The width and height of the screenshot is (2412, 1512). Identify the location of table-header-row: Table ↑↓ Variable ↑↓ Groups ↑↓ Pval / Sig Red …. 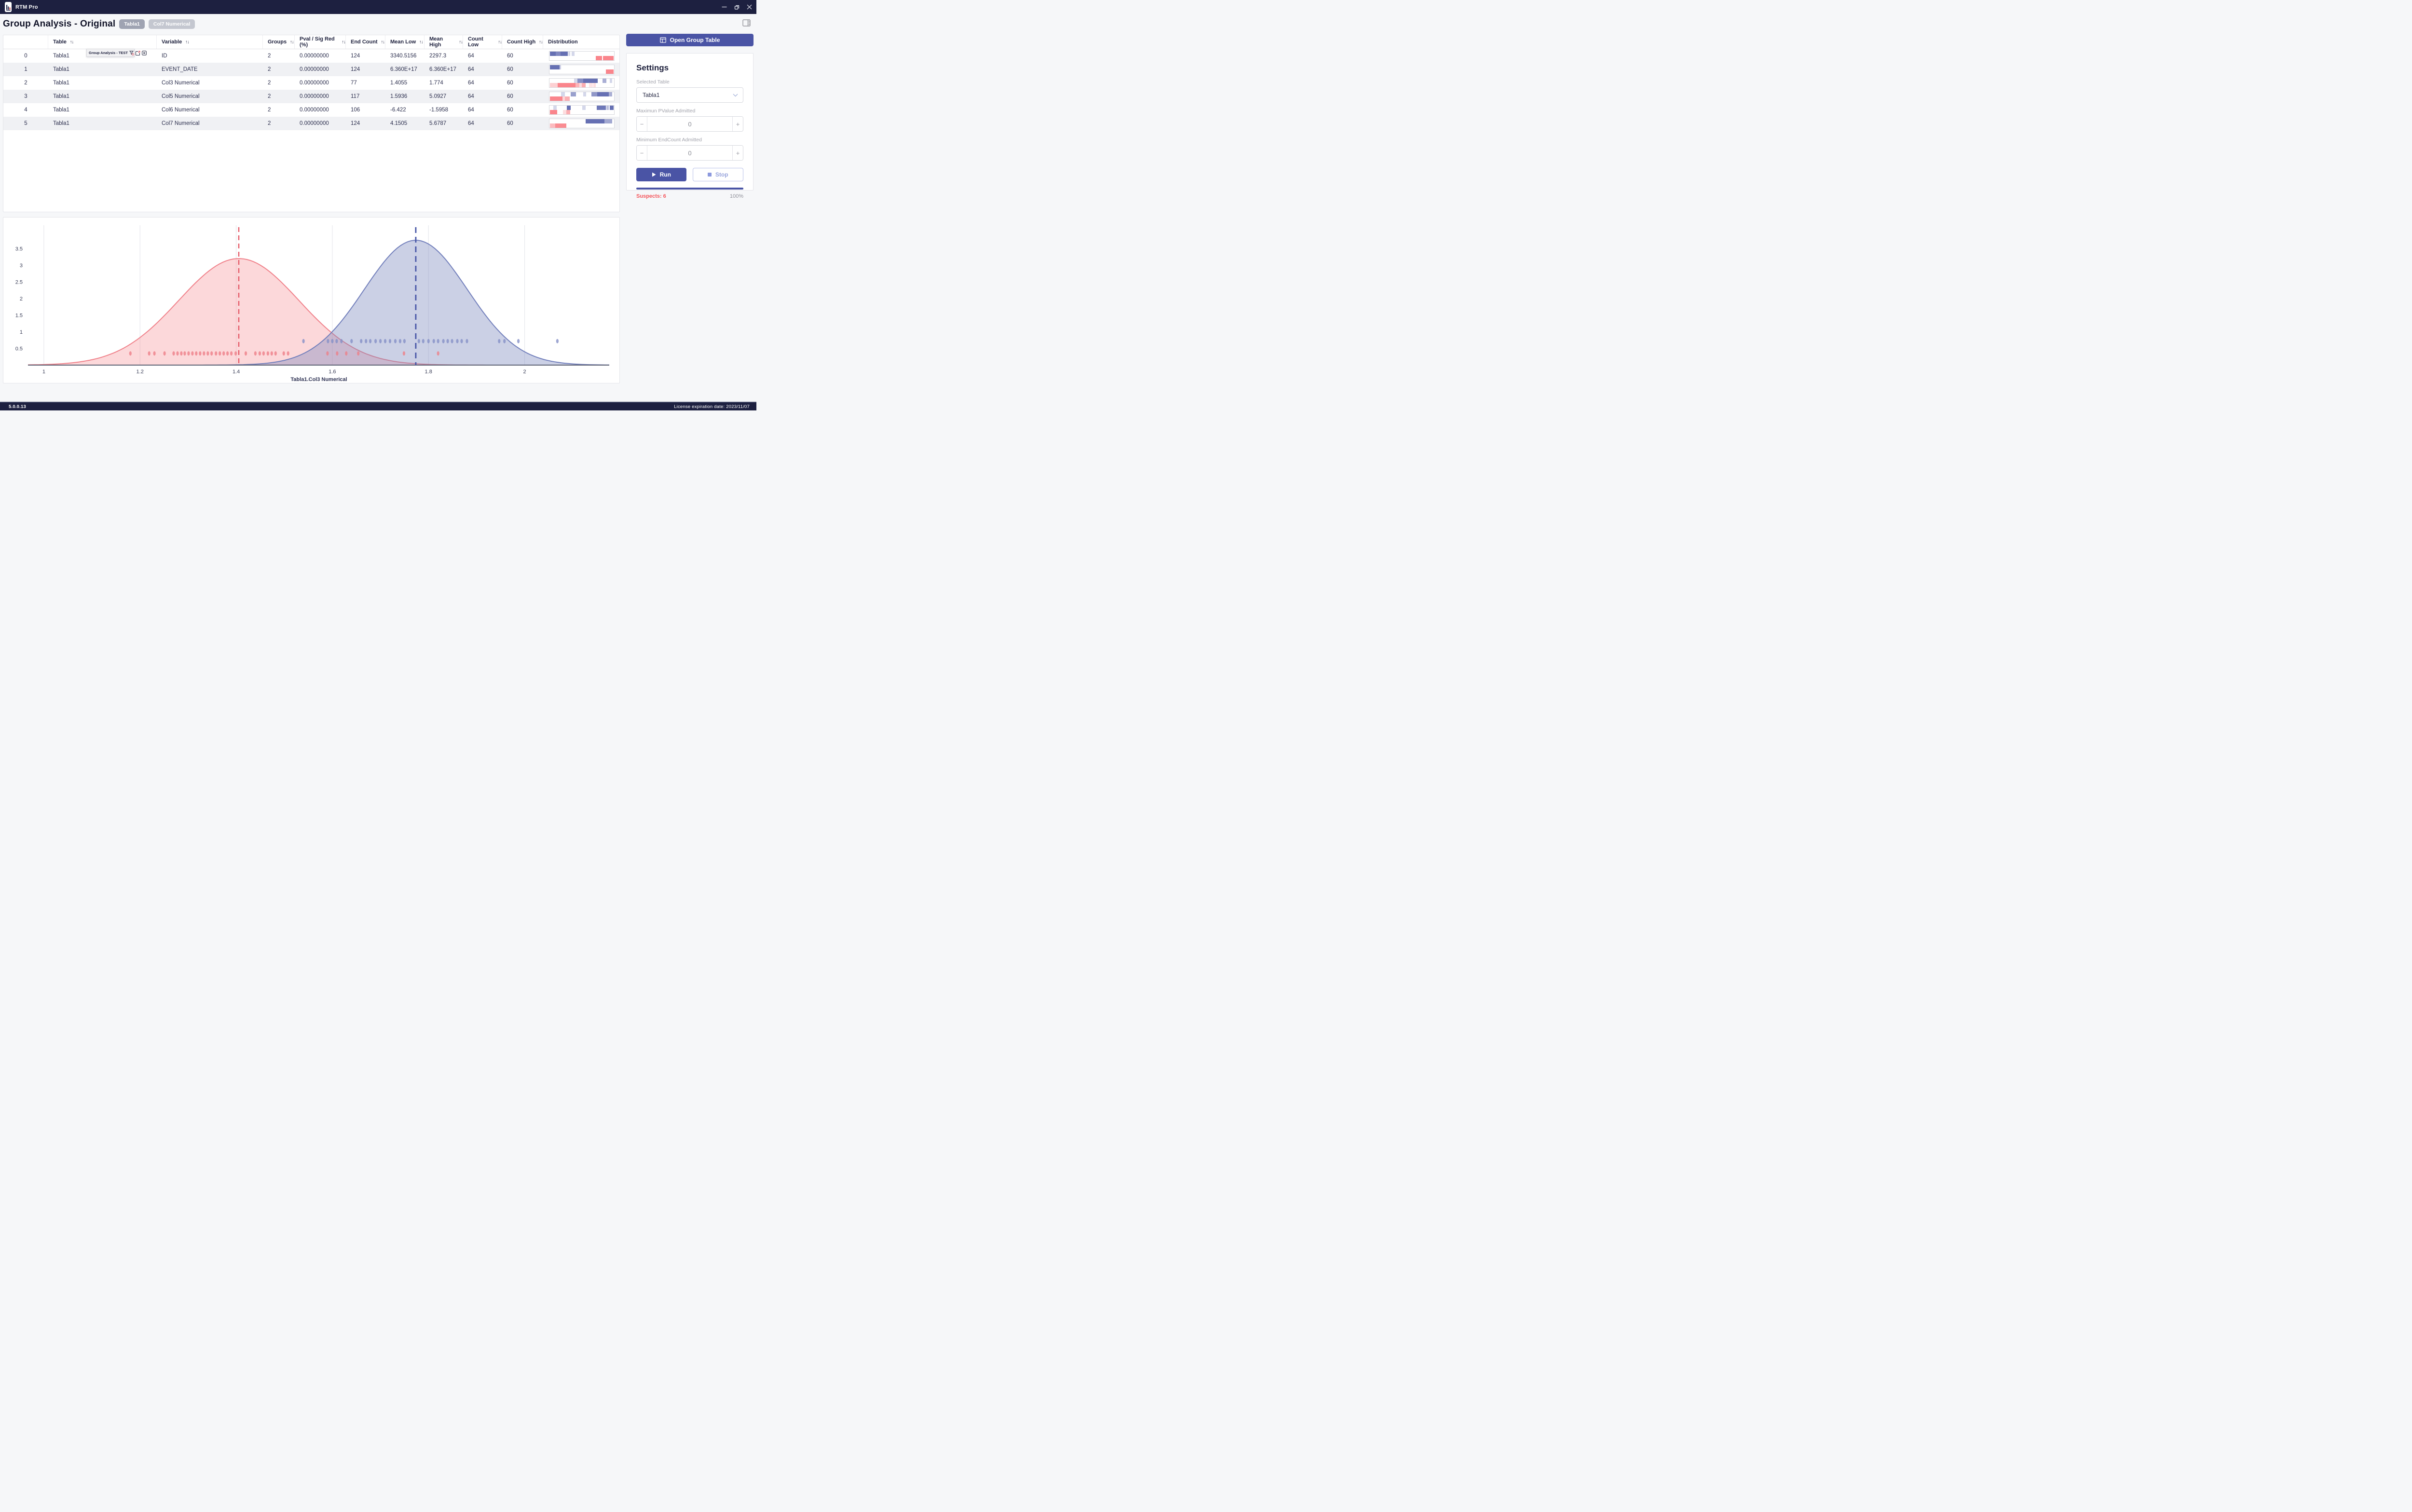
(311, 42).